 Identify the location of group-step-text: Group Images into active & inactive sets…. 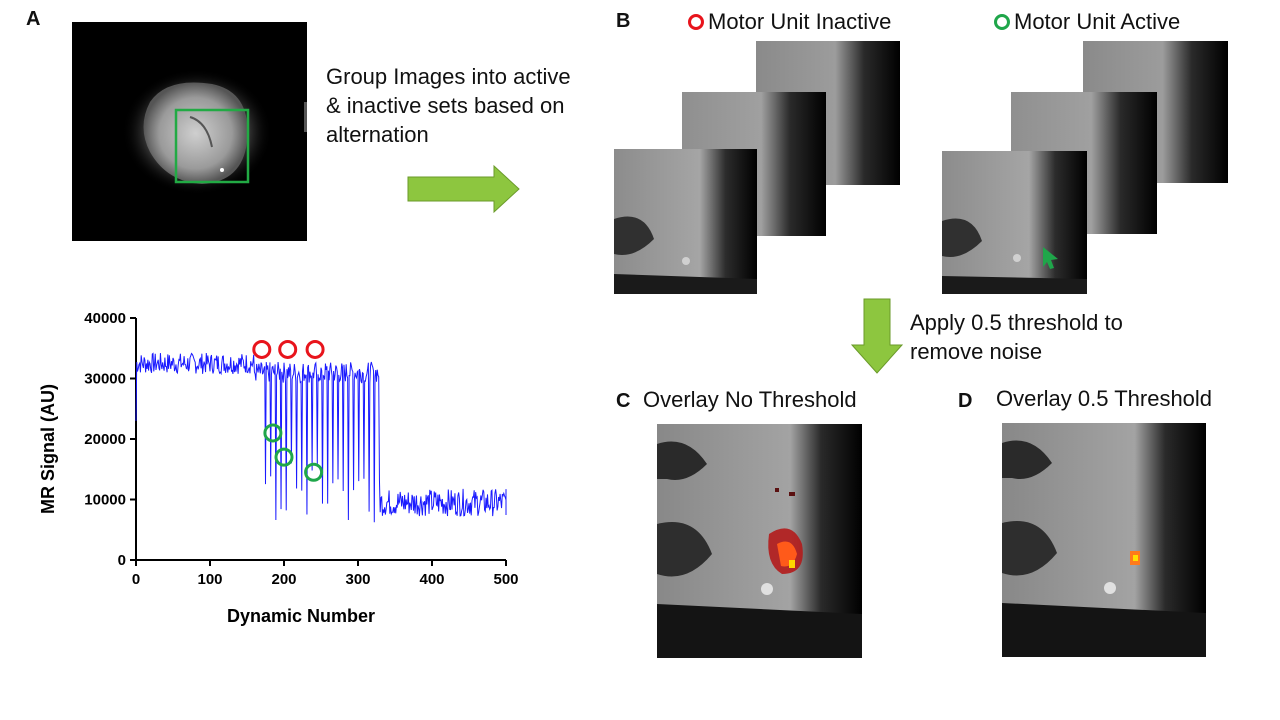
(448, 105).